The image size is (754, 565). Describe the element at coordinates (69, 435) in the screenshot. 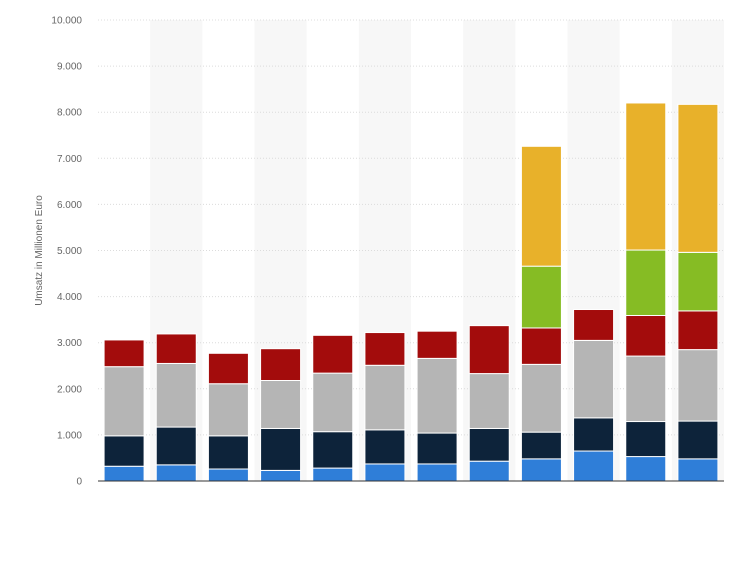

I see `y-tick-label: 1.000` at that location.